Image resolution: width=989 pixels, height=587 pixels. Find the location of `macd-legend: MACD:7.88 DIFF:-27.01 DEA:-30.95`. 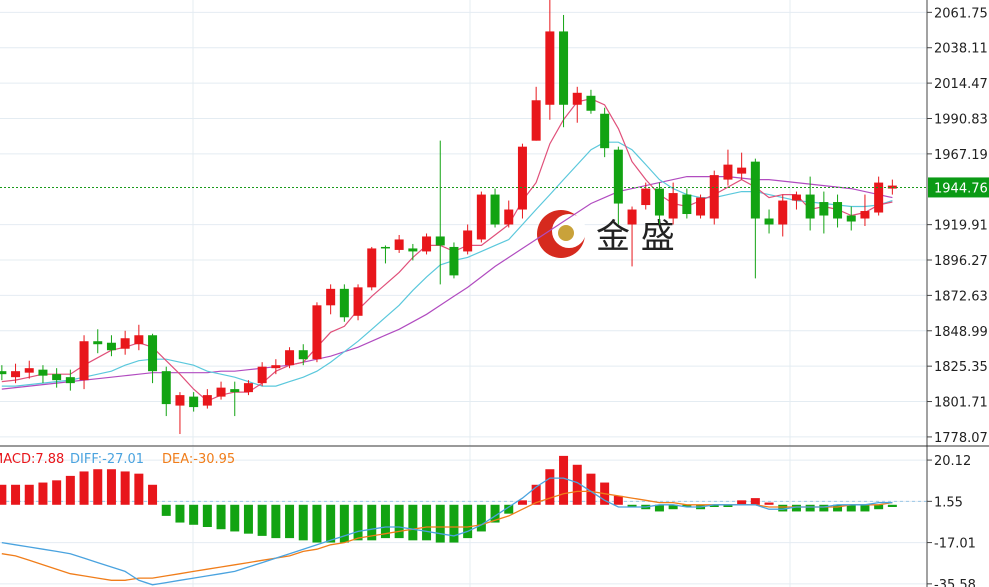

macd-legend: MACD:7.88 DIFF:-27.01 DEA:-30.95 is located at coordinates (117, 459).